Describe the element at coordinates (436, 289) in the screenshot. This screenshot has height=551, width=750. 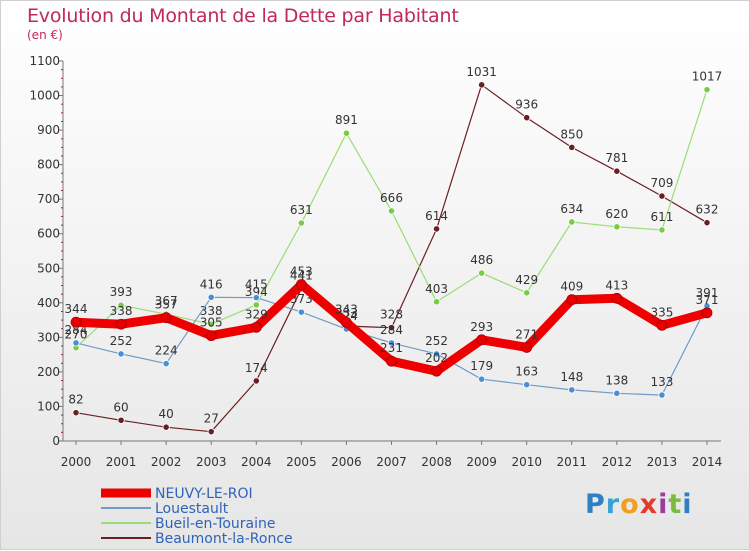
I see `data-label: 403` at that location.